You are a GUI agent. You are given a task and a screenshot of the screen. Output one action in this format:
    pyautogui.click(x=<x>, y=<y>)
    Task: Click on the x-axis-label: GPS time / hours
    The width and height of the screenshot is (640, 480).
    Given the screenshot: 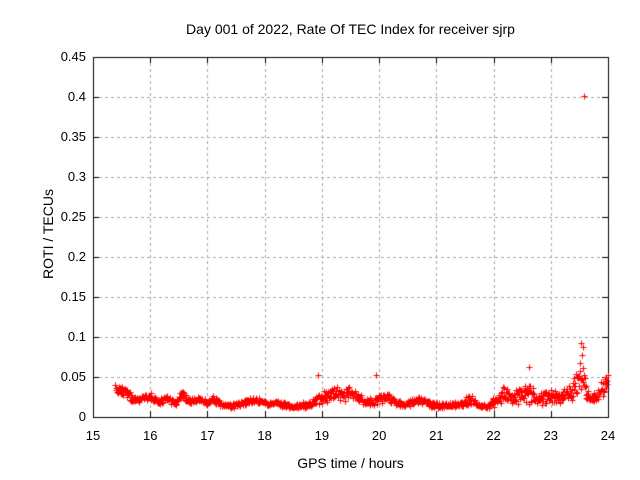 What is the action you would take?
    pyautogui.click(x=350, y=463)
    